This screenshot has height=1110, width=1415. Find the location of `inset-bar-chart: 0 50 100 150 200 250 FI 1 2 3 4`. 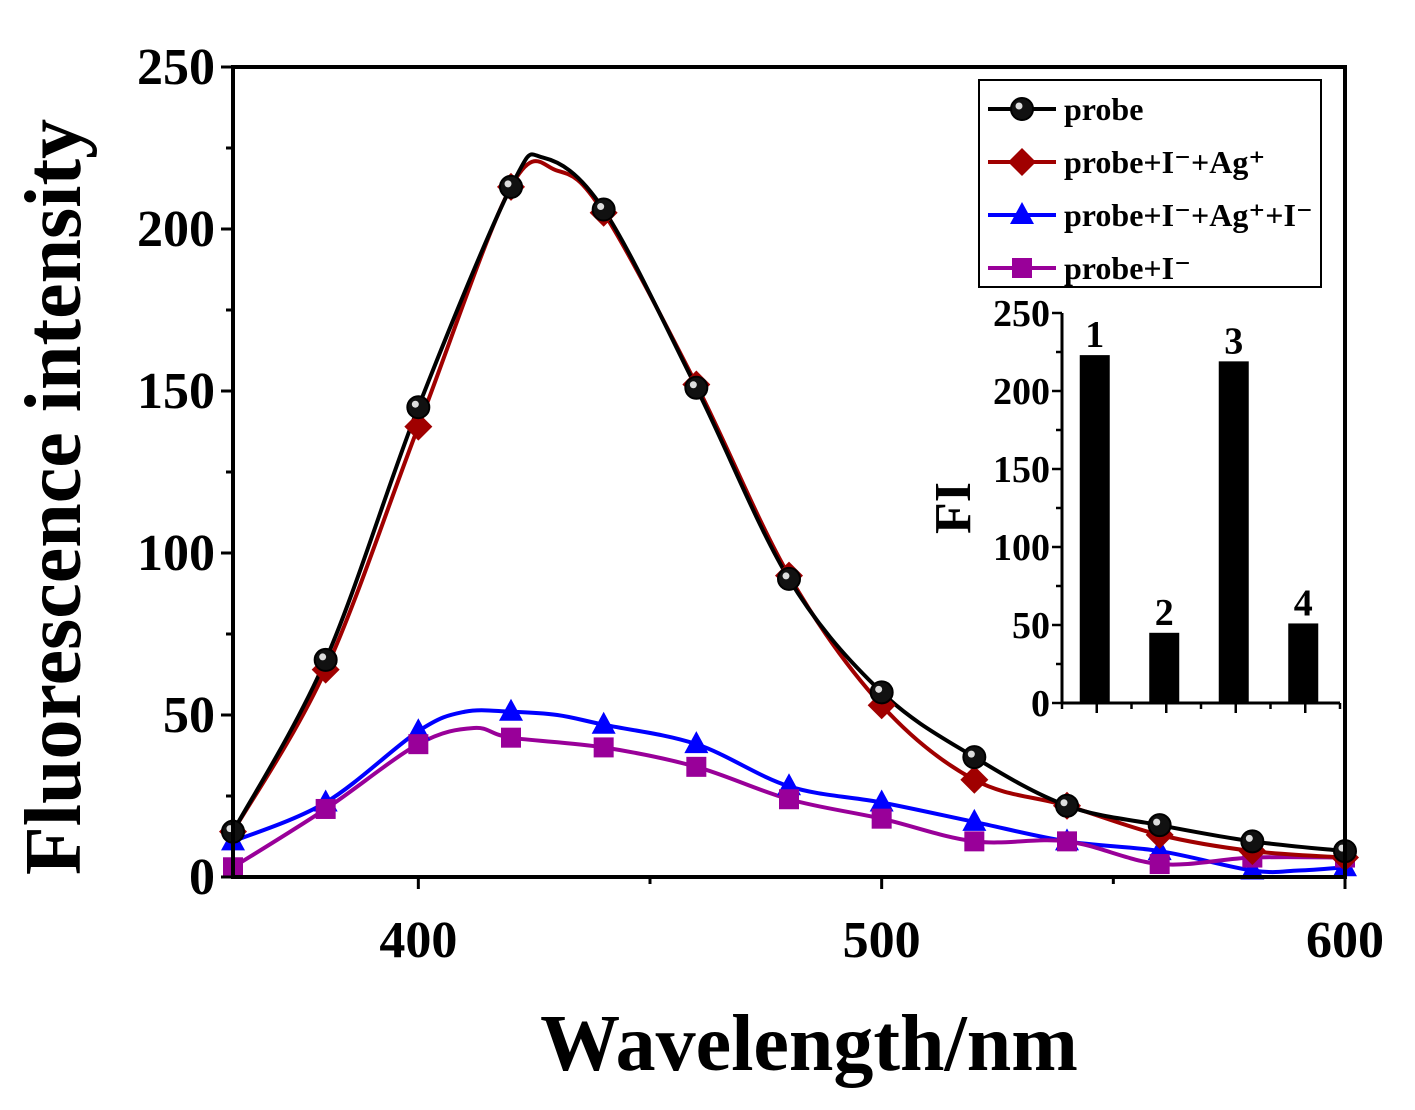

inset-bar-chart: 0 50 100 150 200 250 FI 1 2 3 4 is located at coordinates (1133, 509).